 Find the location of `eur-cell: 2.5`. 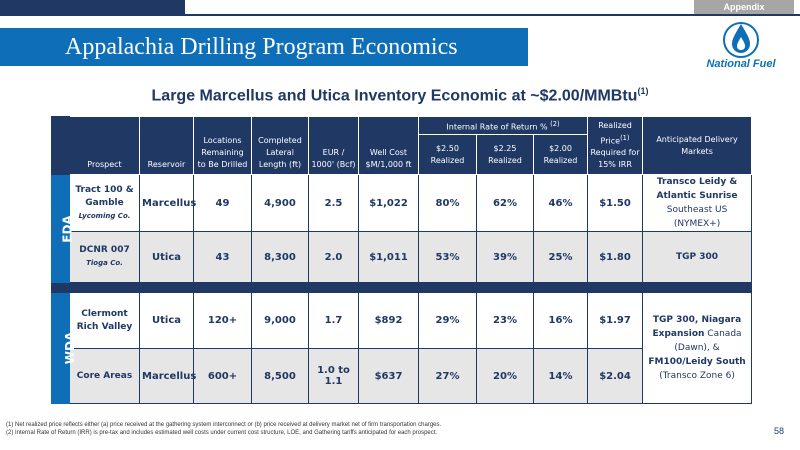

eur-cell: 2.5 is located at coordinates (333, 203).